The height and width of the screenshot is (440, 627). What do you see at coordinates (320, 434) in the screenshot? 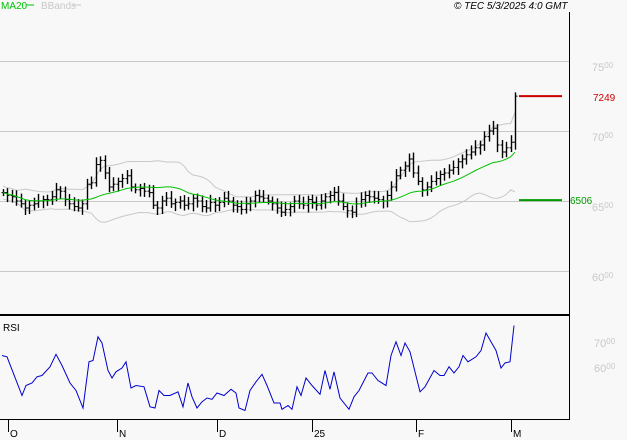
I see `x-tick-label: 25` at bounding box center [320, 434].